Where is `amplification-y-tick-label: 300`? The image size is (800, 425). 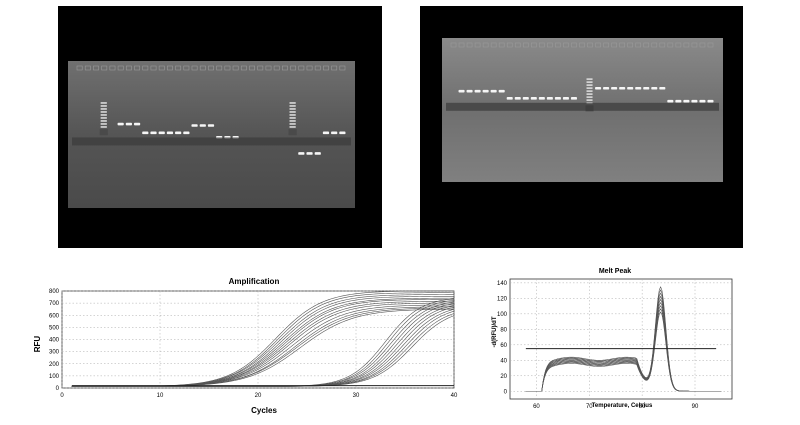
amplification-y-tick-label: 300 is located at coordinates (54, 353).